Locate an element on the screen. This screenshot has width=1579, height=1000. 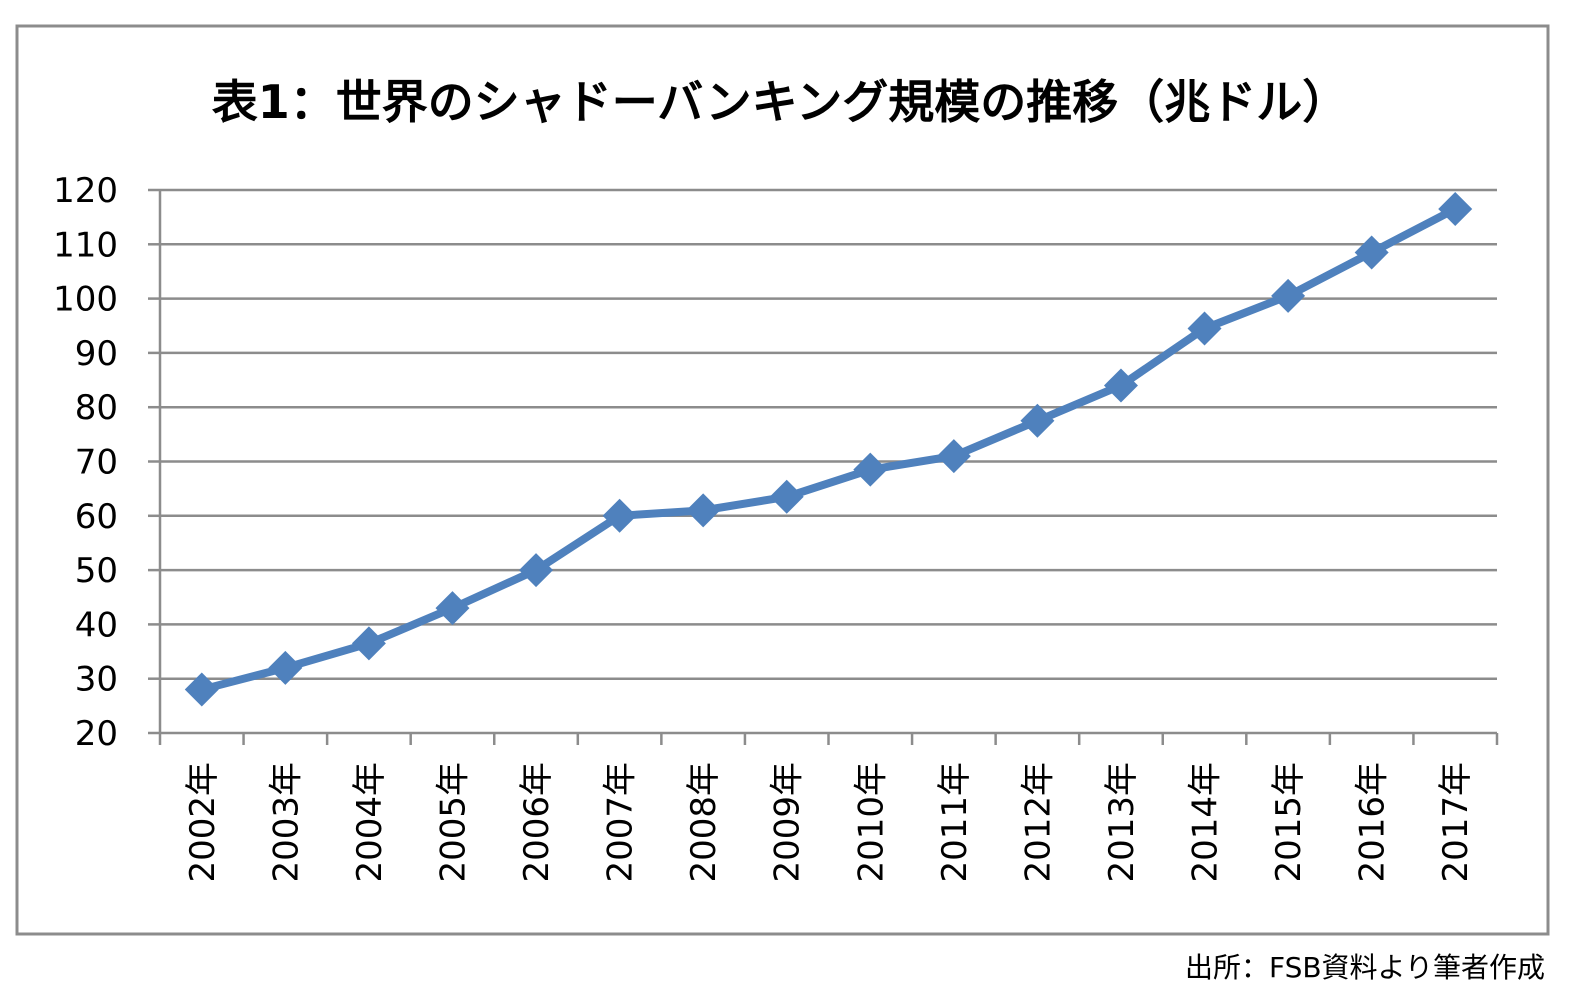
x-tick-label: 2013年 is located at coordinates (1122, 822).